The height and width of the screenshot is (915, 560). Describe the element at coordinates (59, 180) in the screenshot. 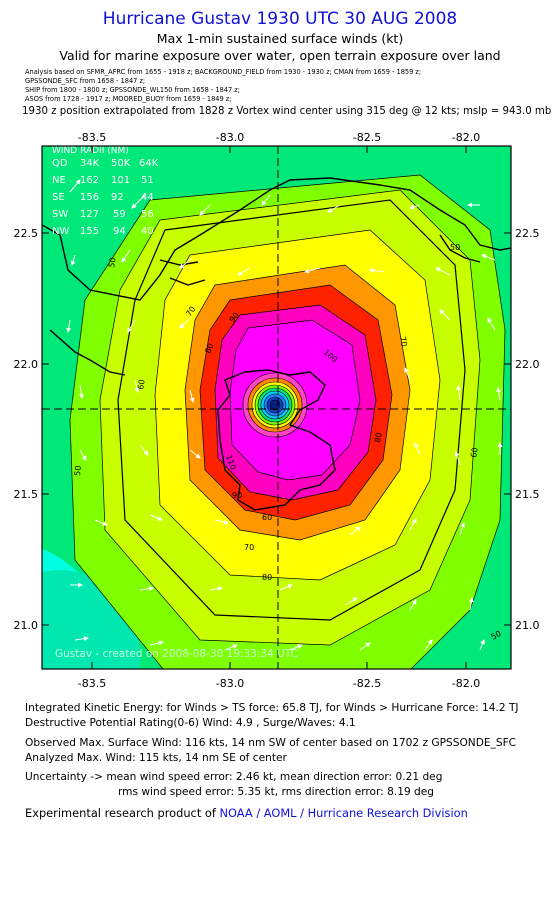

I see `wind-radii-cell: NE` at that location.